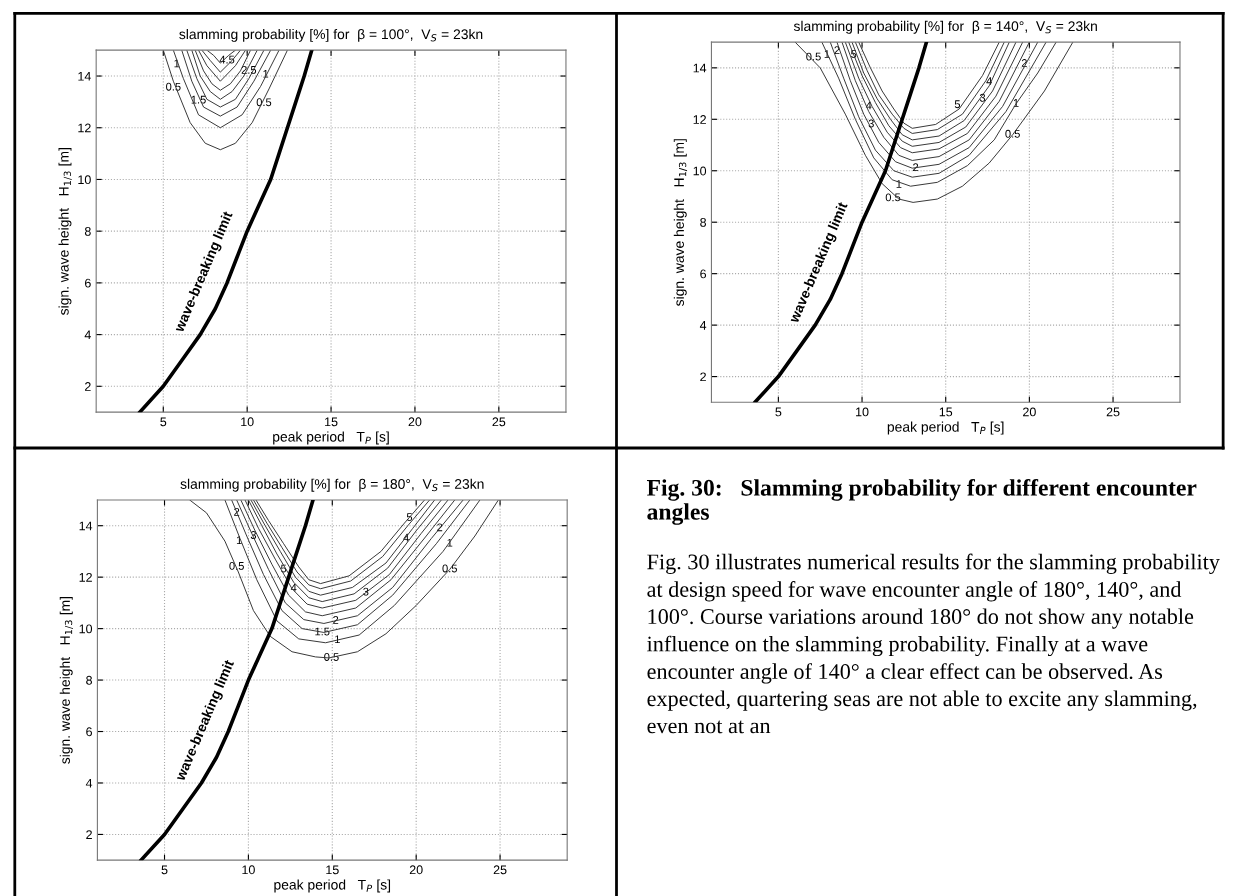 Image resolution: width=1233 pixels, height=896 pixels. Describe the element at coordinates (227, 59) in the screenshot. I see `annotation: 4.5` at that location.